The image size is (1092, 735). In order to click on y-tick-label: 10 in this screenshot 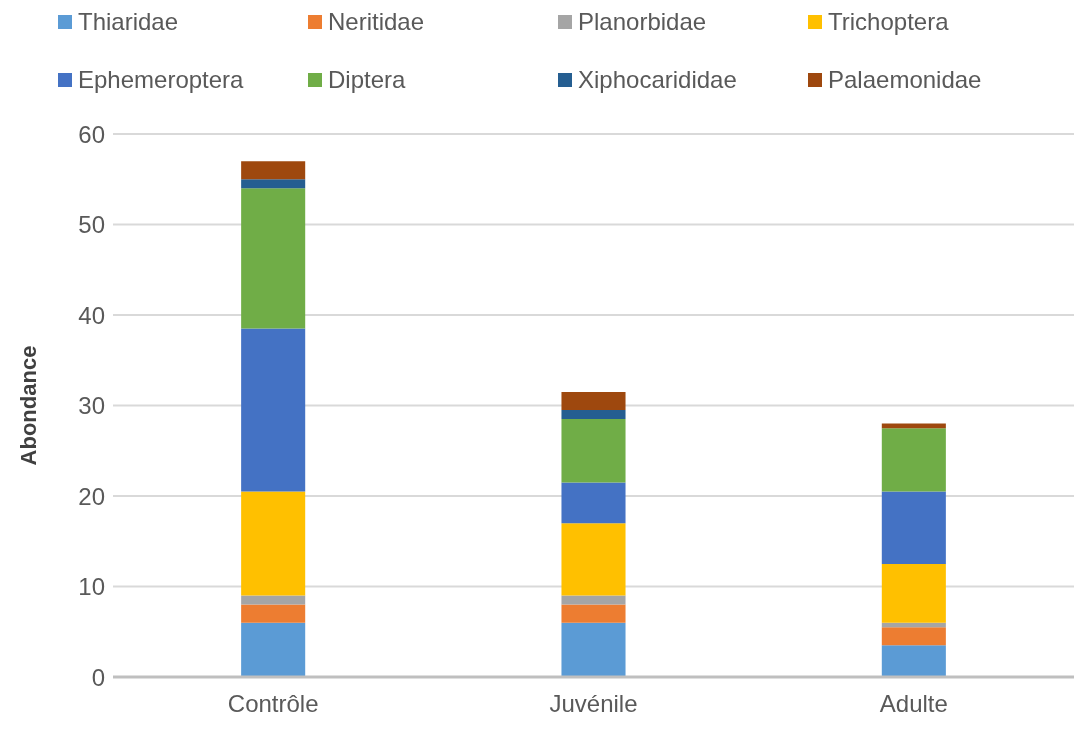, I will do `click(91, 587)`.